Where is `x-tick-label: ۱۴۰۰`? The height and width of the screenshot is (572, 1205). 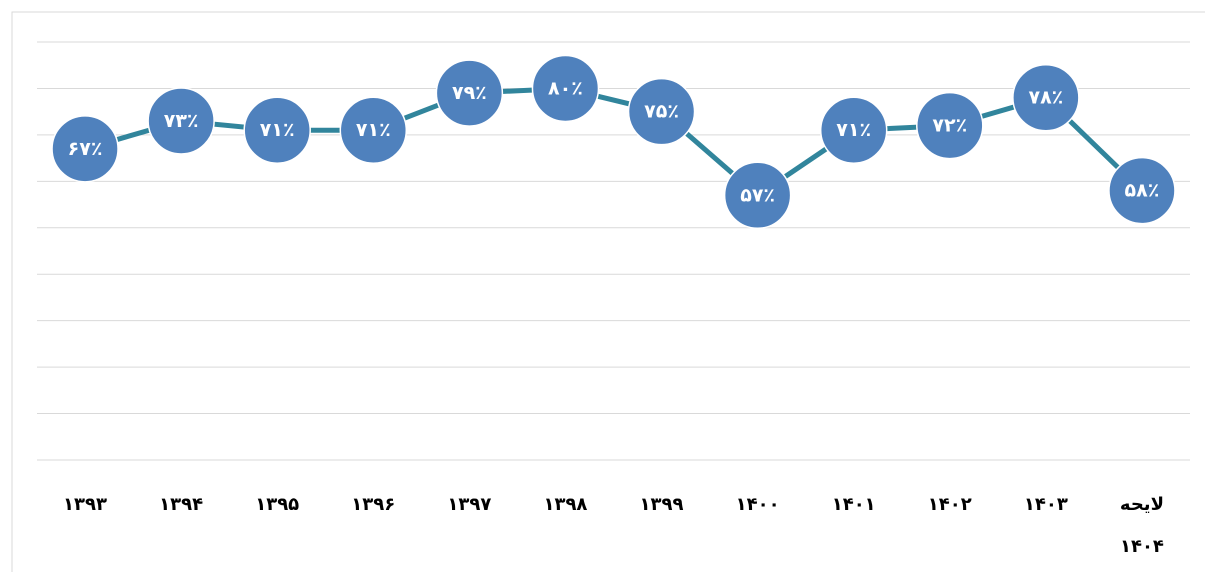 x-tick-label: ۱۴۰۰ is located at coordinates (757, 504).